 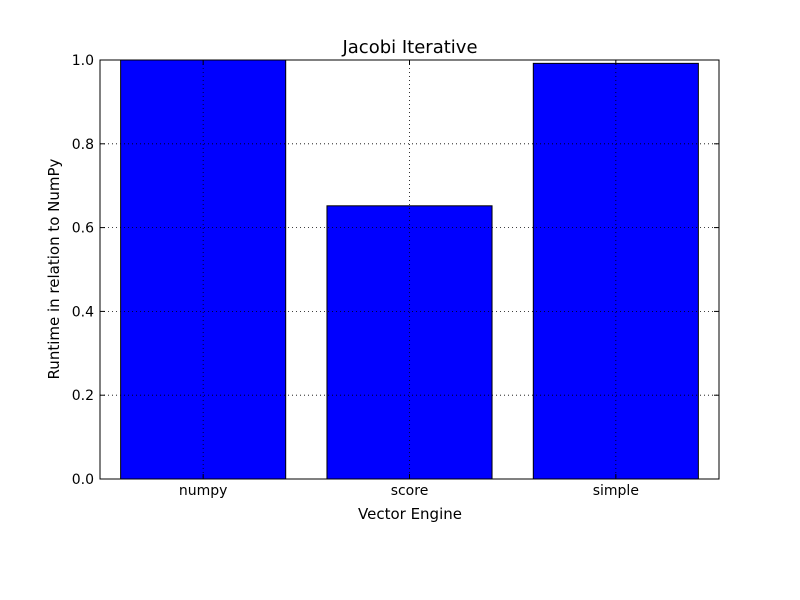 I want to click on y-tick-label: 0.8, so click(x=83, y=145).